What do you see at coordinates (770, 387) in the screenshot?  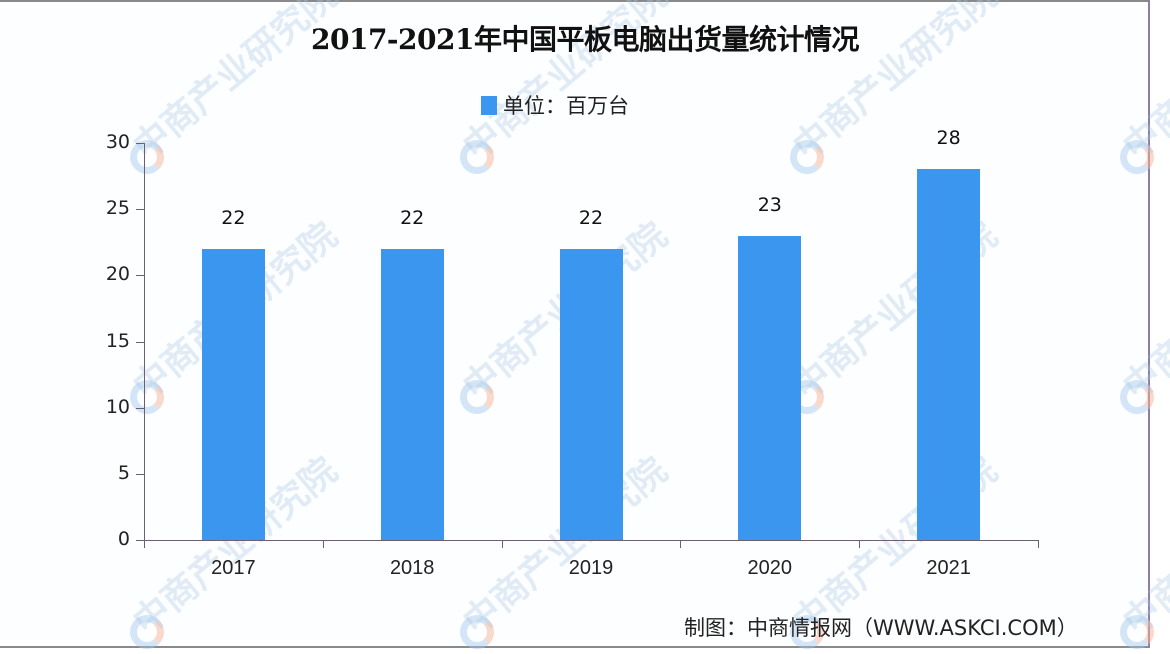 I see `bar-2020` at bounding box center [770, 387].